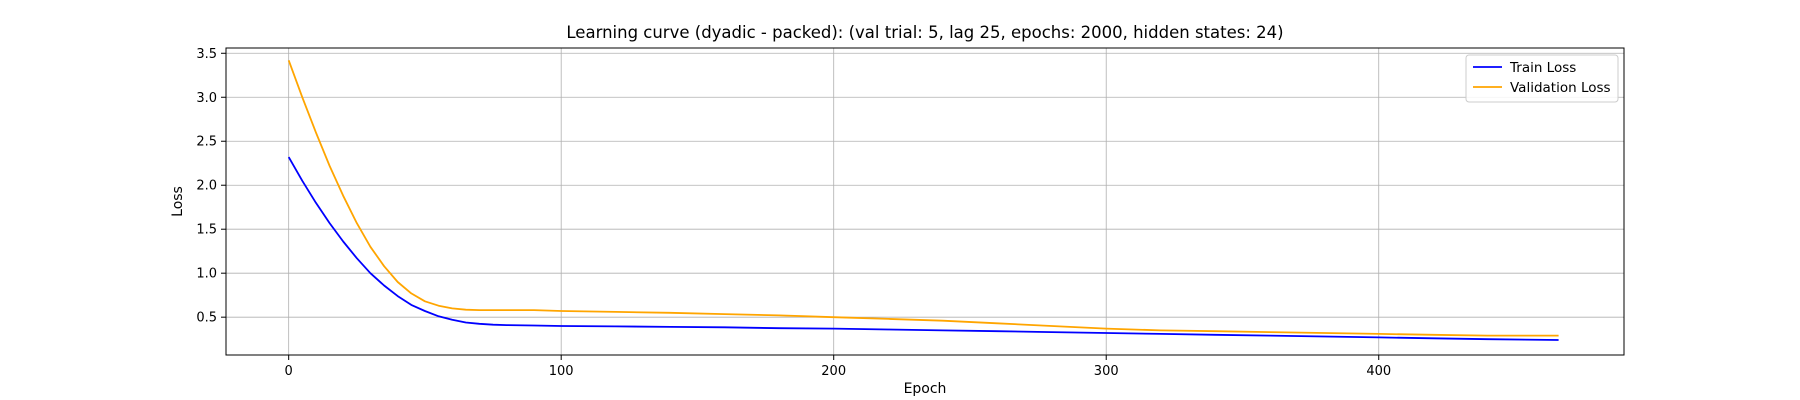 This screenshot has height=400, width=1800. Describe the element at coordinates (206, 142) in the screenshot. I see `y-tick-label: 2.5` at that location.